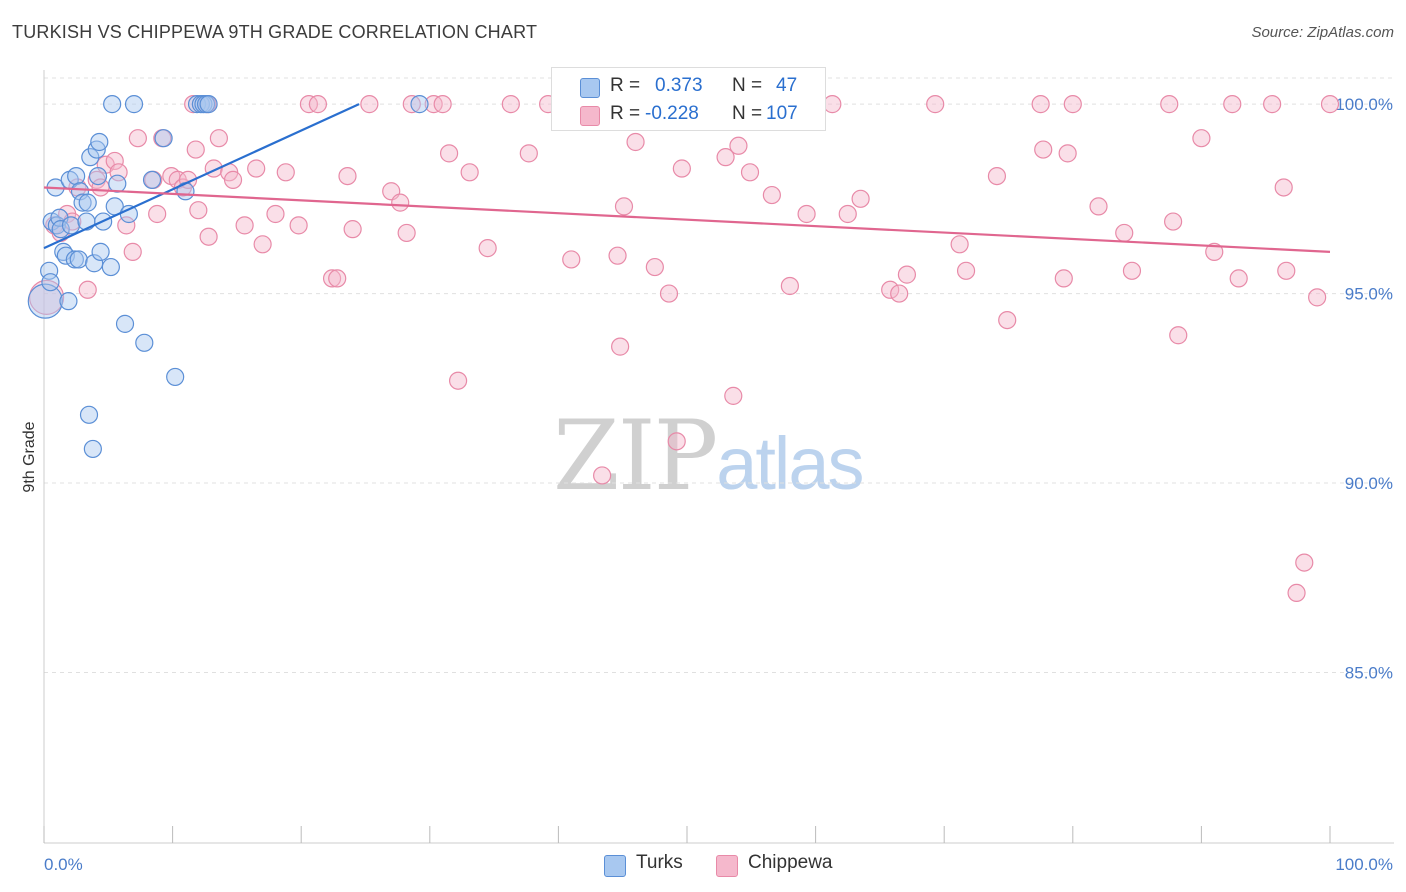 Image resolution: width=1406 pixels, height=892 pixels. Describe the element at coordinates (687, 219) in the screenshot. I see `chippewa-trend-line` at that location.